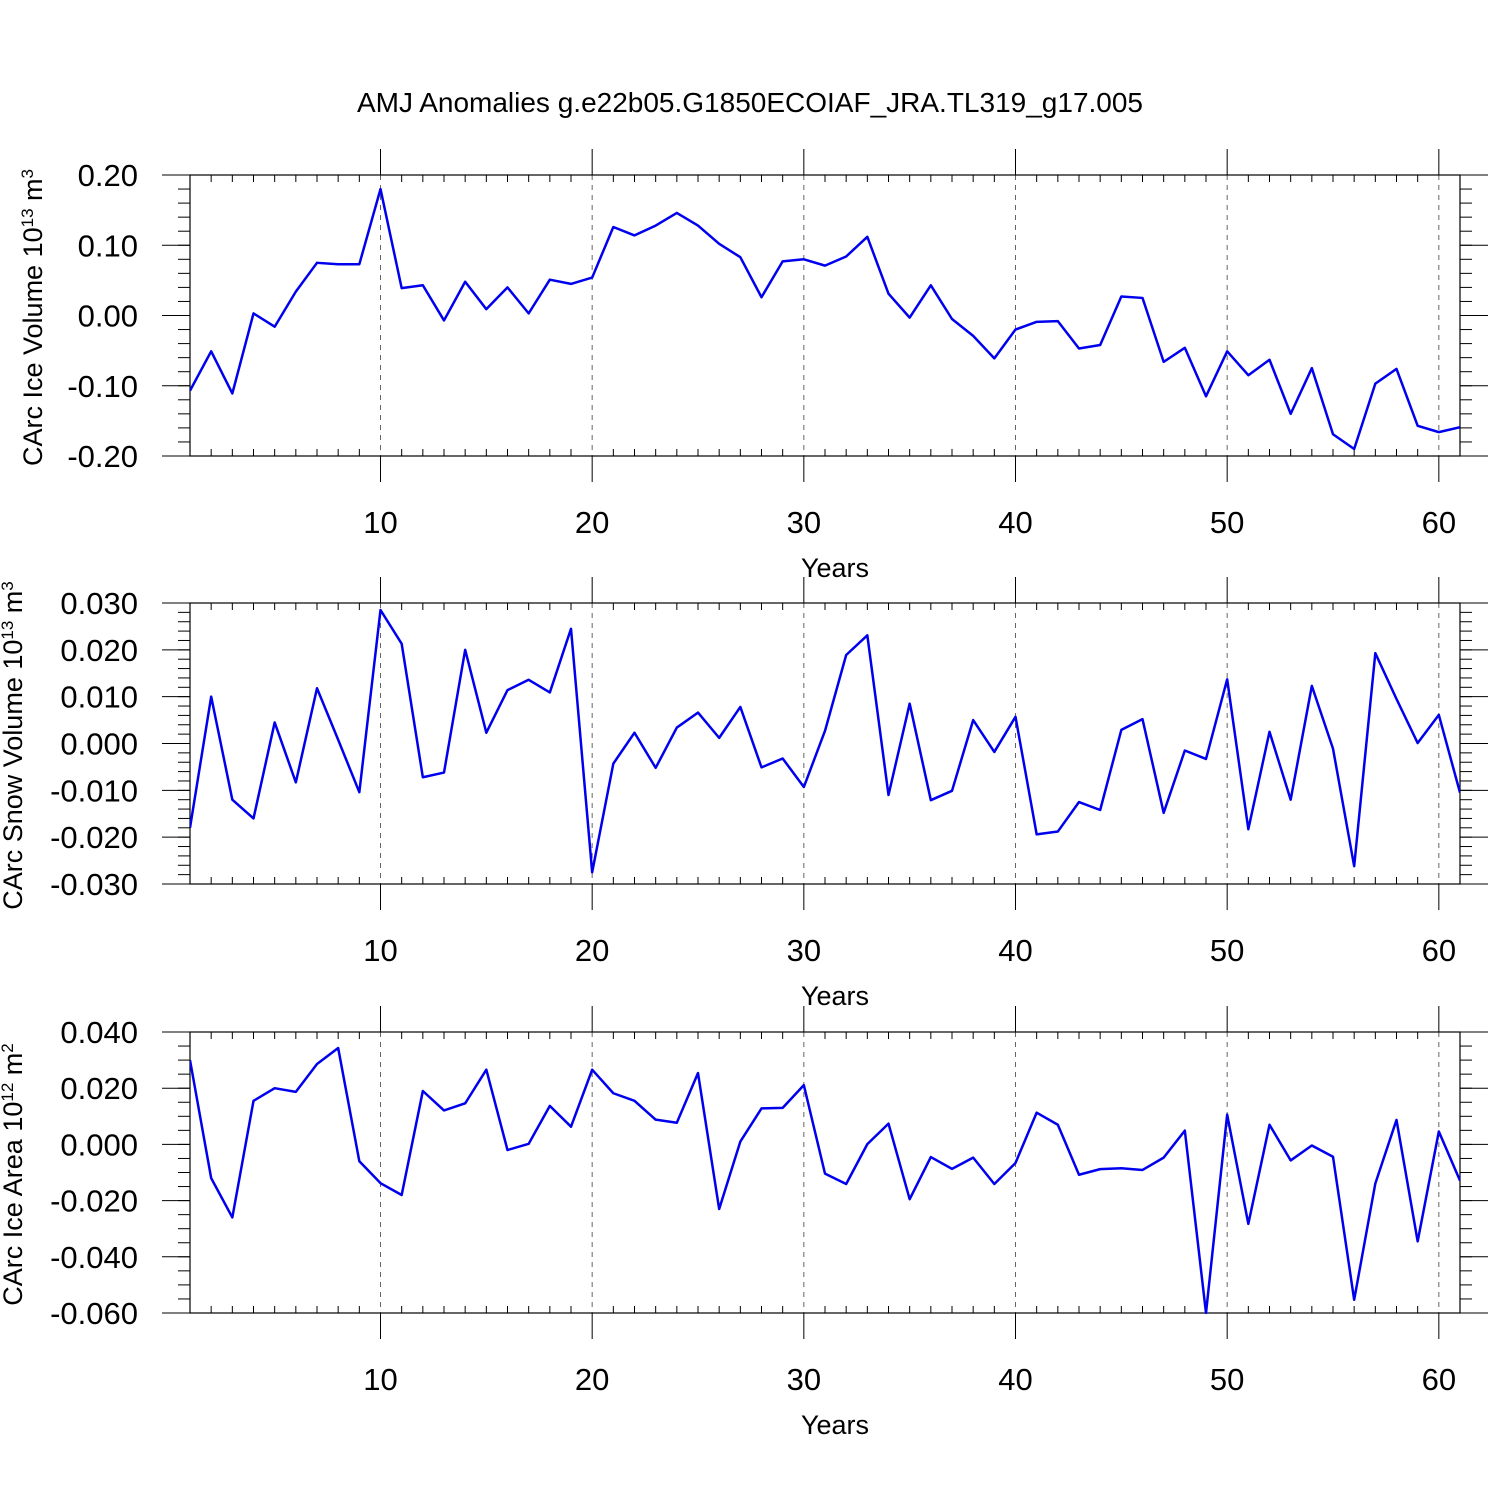 The height and width of the screenshot is (1500, 1500). I want to click on y-tick-label: 0.00, so click(108, 316).